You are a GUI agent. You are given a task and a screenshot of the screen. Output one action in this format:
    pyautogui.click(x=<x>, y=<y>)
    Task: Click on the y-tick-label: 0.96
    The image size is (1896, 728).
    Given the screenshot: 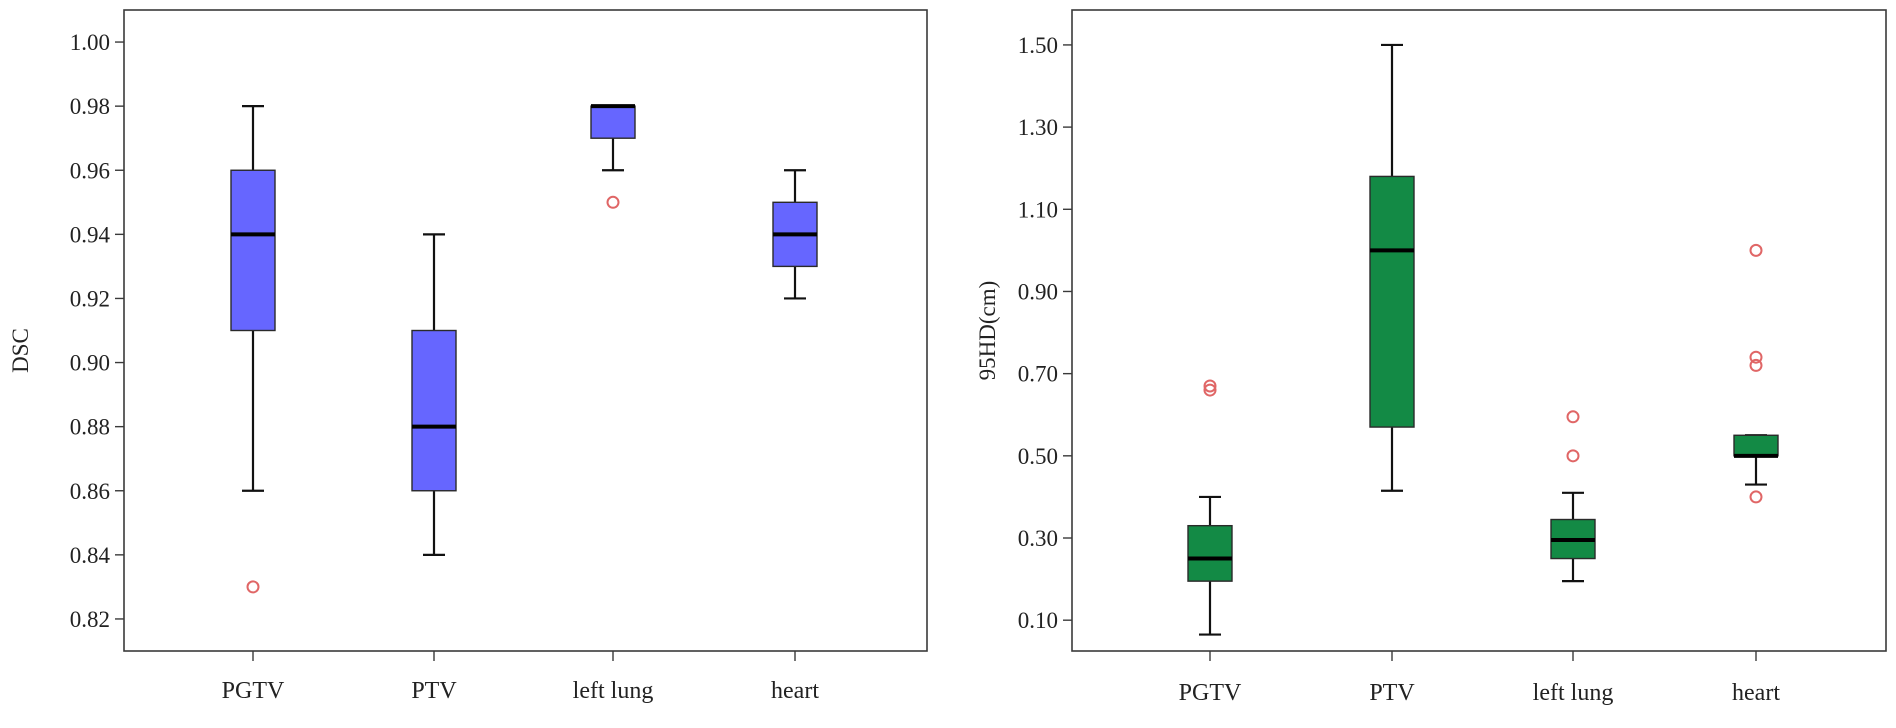 What is the action you would take?
    pyautogui.click(x=90, y=170)
    